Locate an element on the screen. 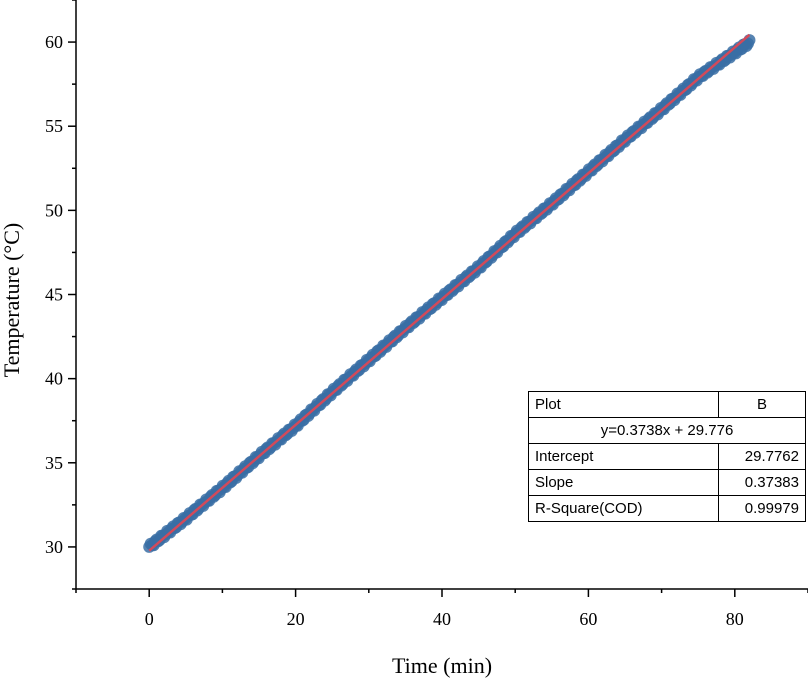 This screenshot has width=808, height=681. x-tick-label: 60 is located at coordinates (588, 619).